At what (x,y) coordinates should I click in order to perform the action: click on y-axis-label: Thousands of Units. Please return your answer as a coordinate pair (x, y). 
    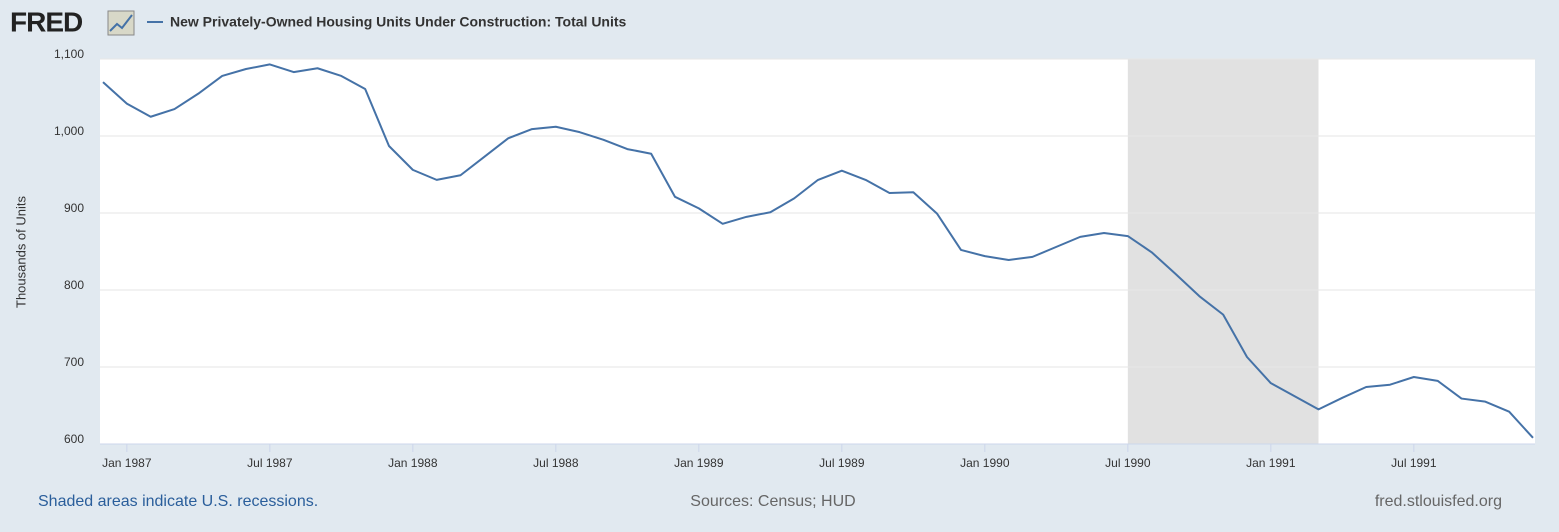
    Looking at the image, I should click on (20, 252).